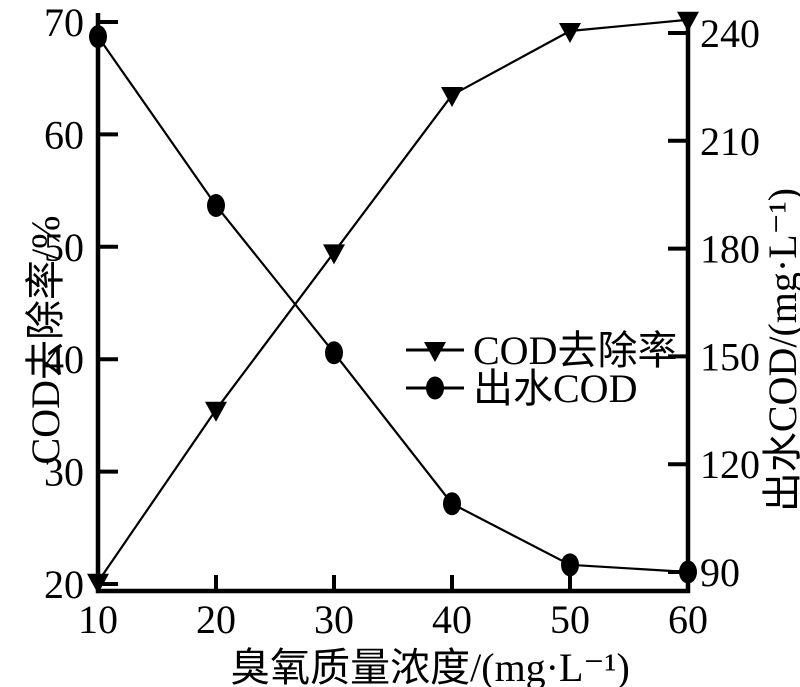  I want to click on x-axis-title: 臭氧质量浓度/(mg·L⁻¹), so click(430, 666).